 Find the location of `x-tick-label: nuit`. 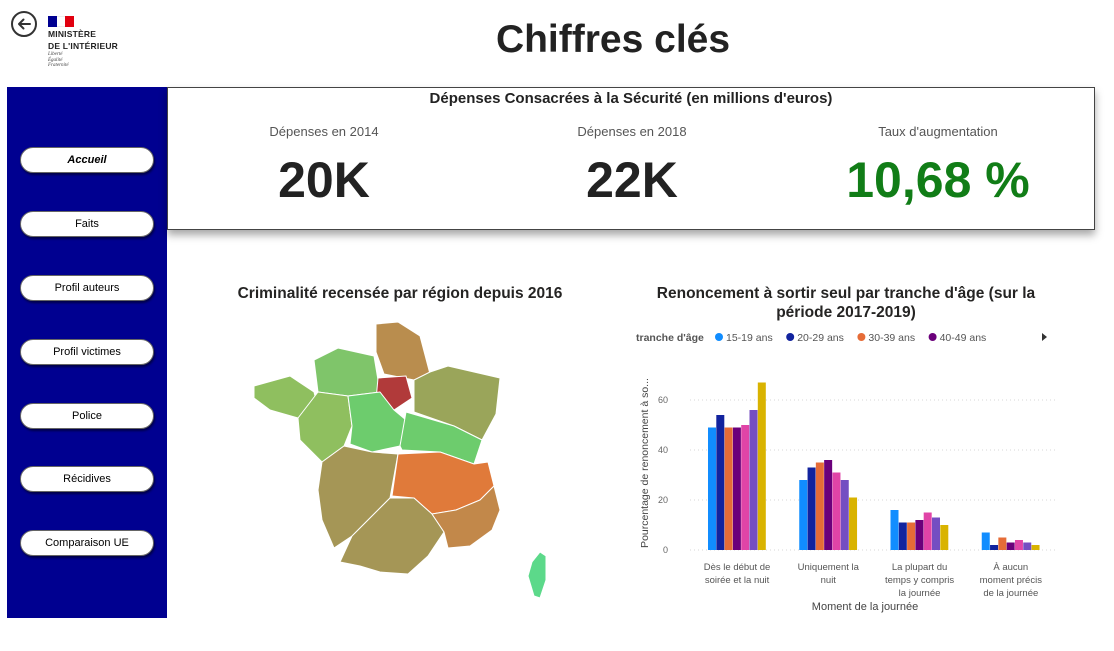

x-tick-label: nuit is located at coordinates (829, 580).